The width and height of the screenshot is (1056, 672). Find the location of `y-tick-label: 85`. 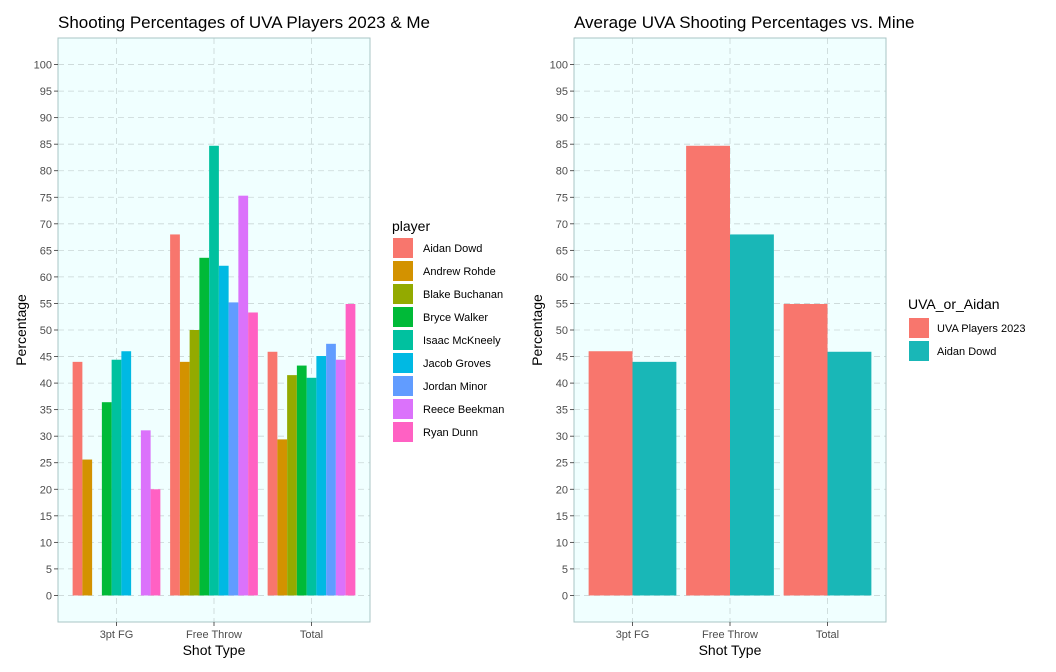

y-tick-label: 85 is located at coordinates (562, 145).